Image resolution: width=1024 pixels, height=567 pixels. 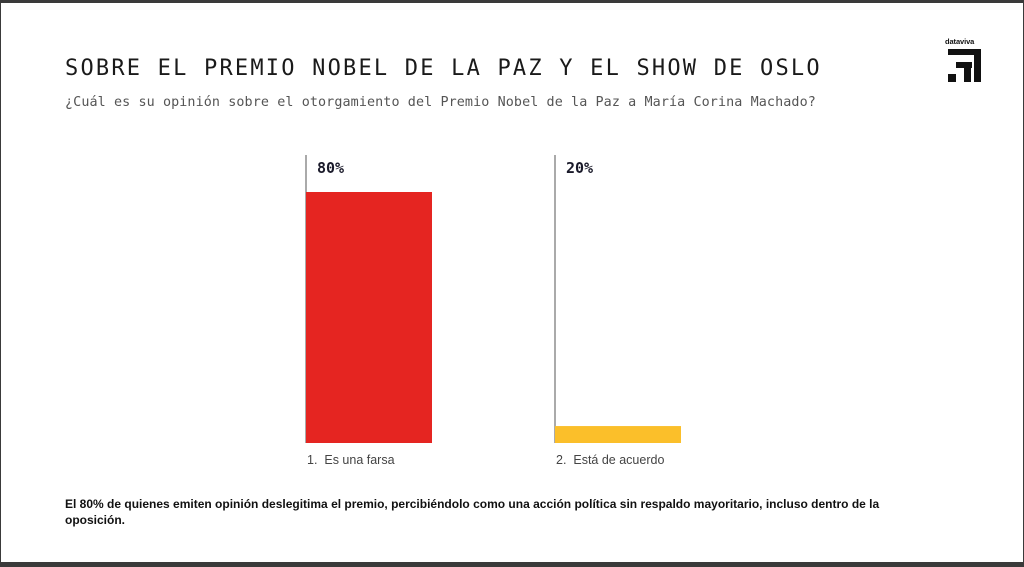 I want to click on dataviva-logo-icon, so click(x=964, y=65).